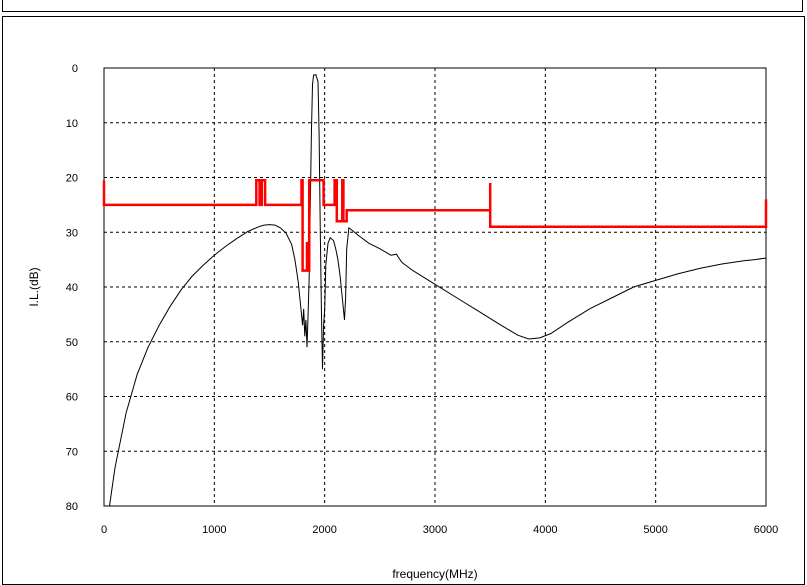  I want to click on y-tick-label: 70, so click(72, 452).